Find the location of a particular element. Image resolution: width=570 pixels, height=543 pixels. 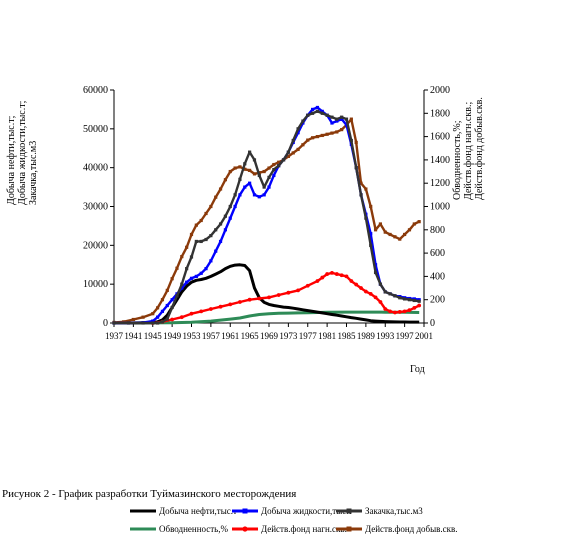

right-tick-label: 1400 is located at coordinates (440, 160).